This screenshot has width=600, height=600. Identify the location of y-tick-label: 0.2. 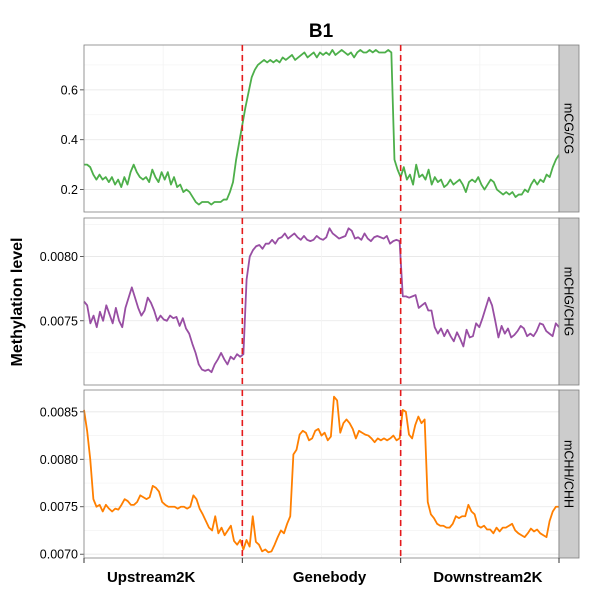
(69, 190).